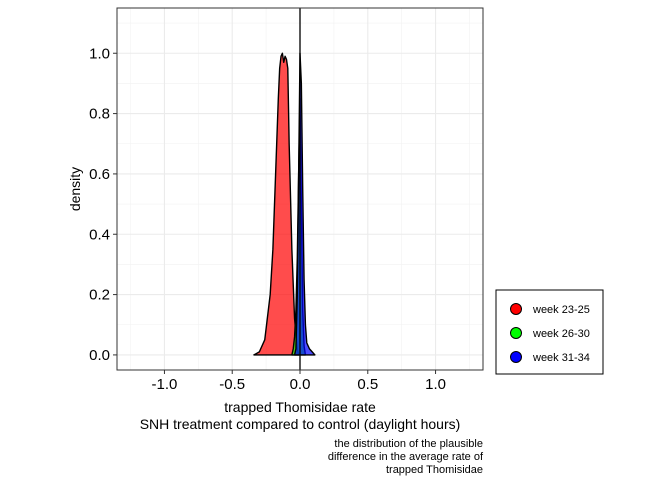  What do you see at coordinates (232, 384) in the screenshot?
I see `x-tick-label: -0.5` at bounding box center [232, 384].